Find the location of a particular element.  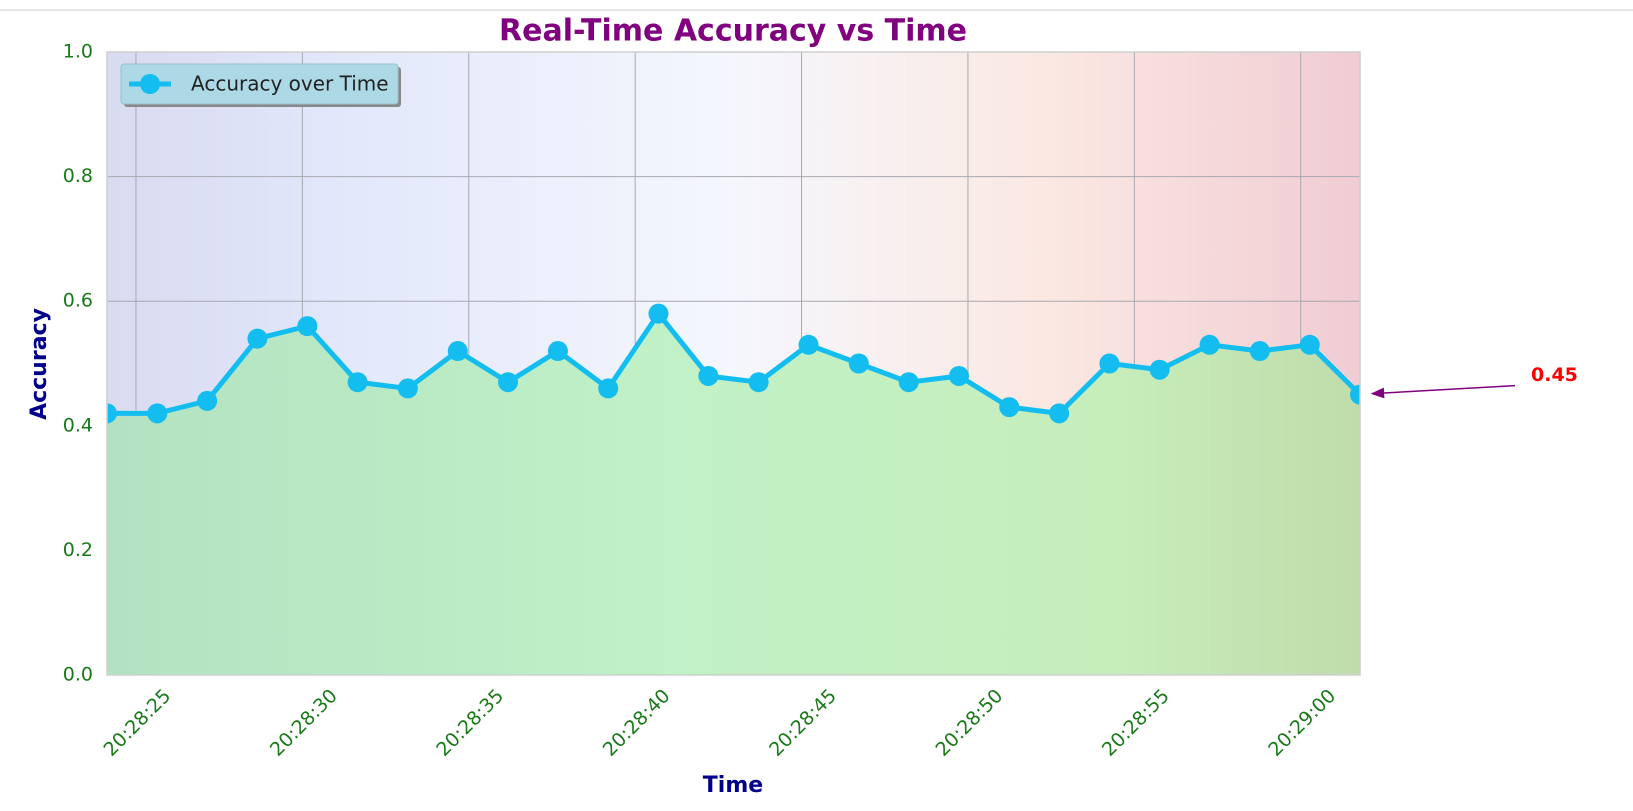

x-axis-label: Time is located at coordinates (733, 785).